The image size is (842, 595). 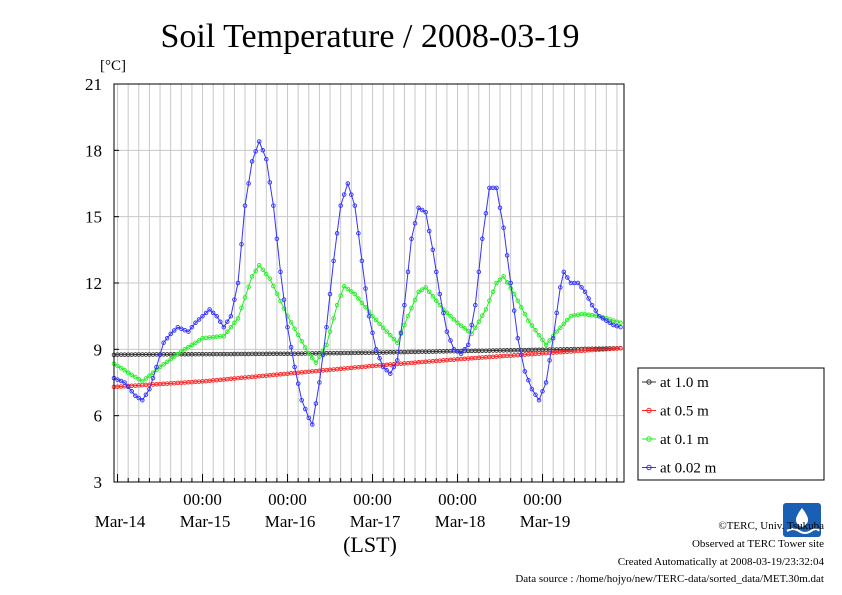 I want to click on y-tick-label: 12, so click(x=93, y=283).